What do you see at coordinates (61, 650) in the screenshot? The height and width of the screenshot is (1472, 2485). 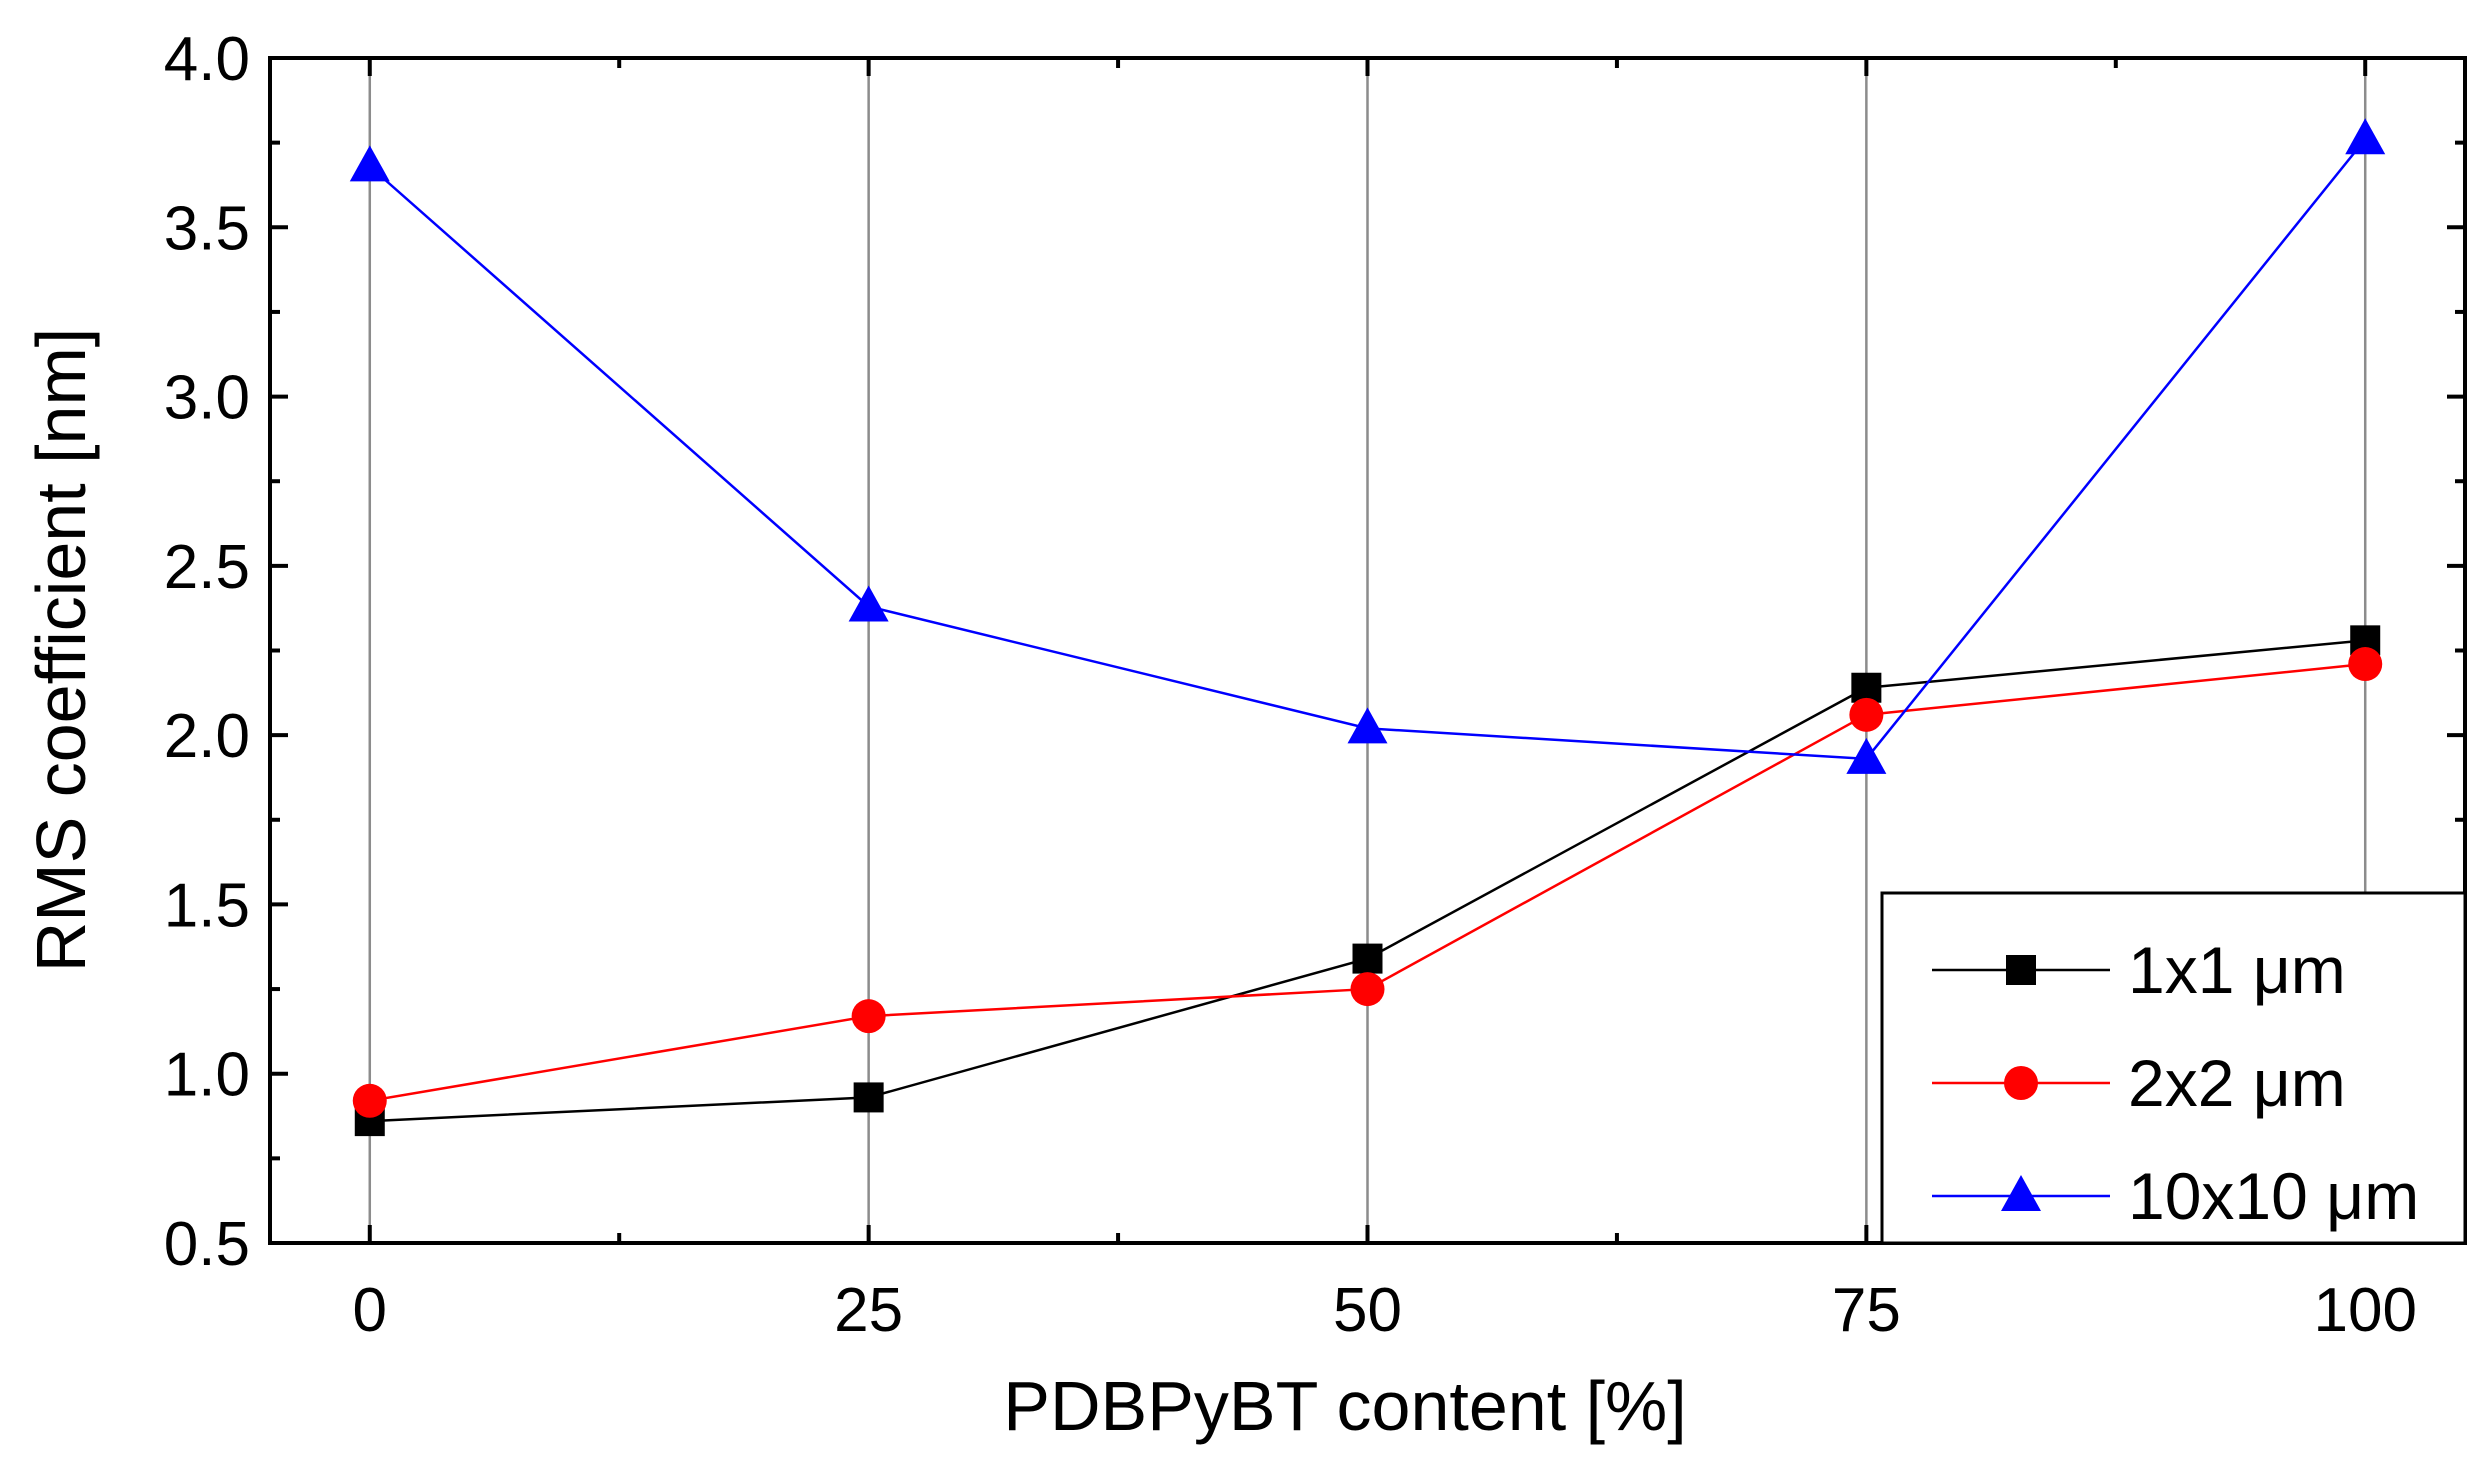 I see `y-axis-title: RMS coefficient [nm]` at bounding box center [61, 650].